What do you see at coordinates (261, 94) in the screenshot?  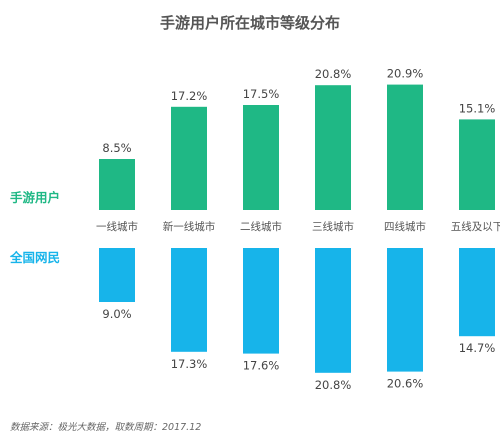 I see `value-label-mobile-gamers: 17.5%` at bounding box center [261, 94].